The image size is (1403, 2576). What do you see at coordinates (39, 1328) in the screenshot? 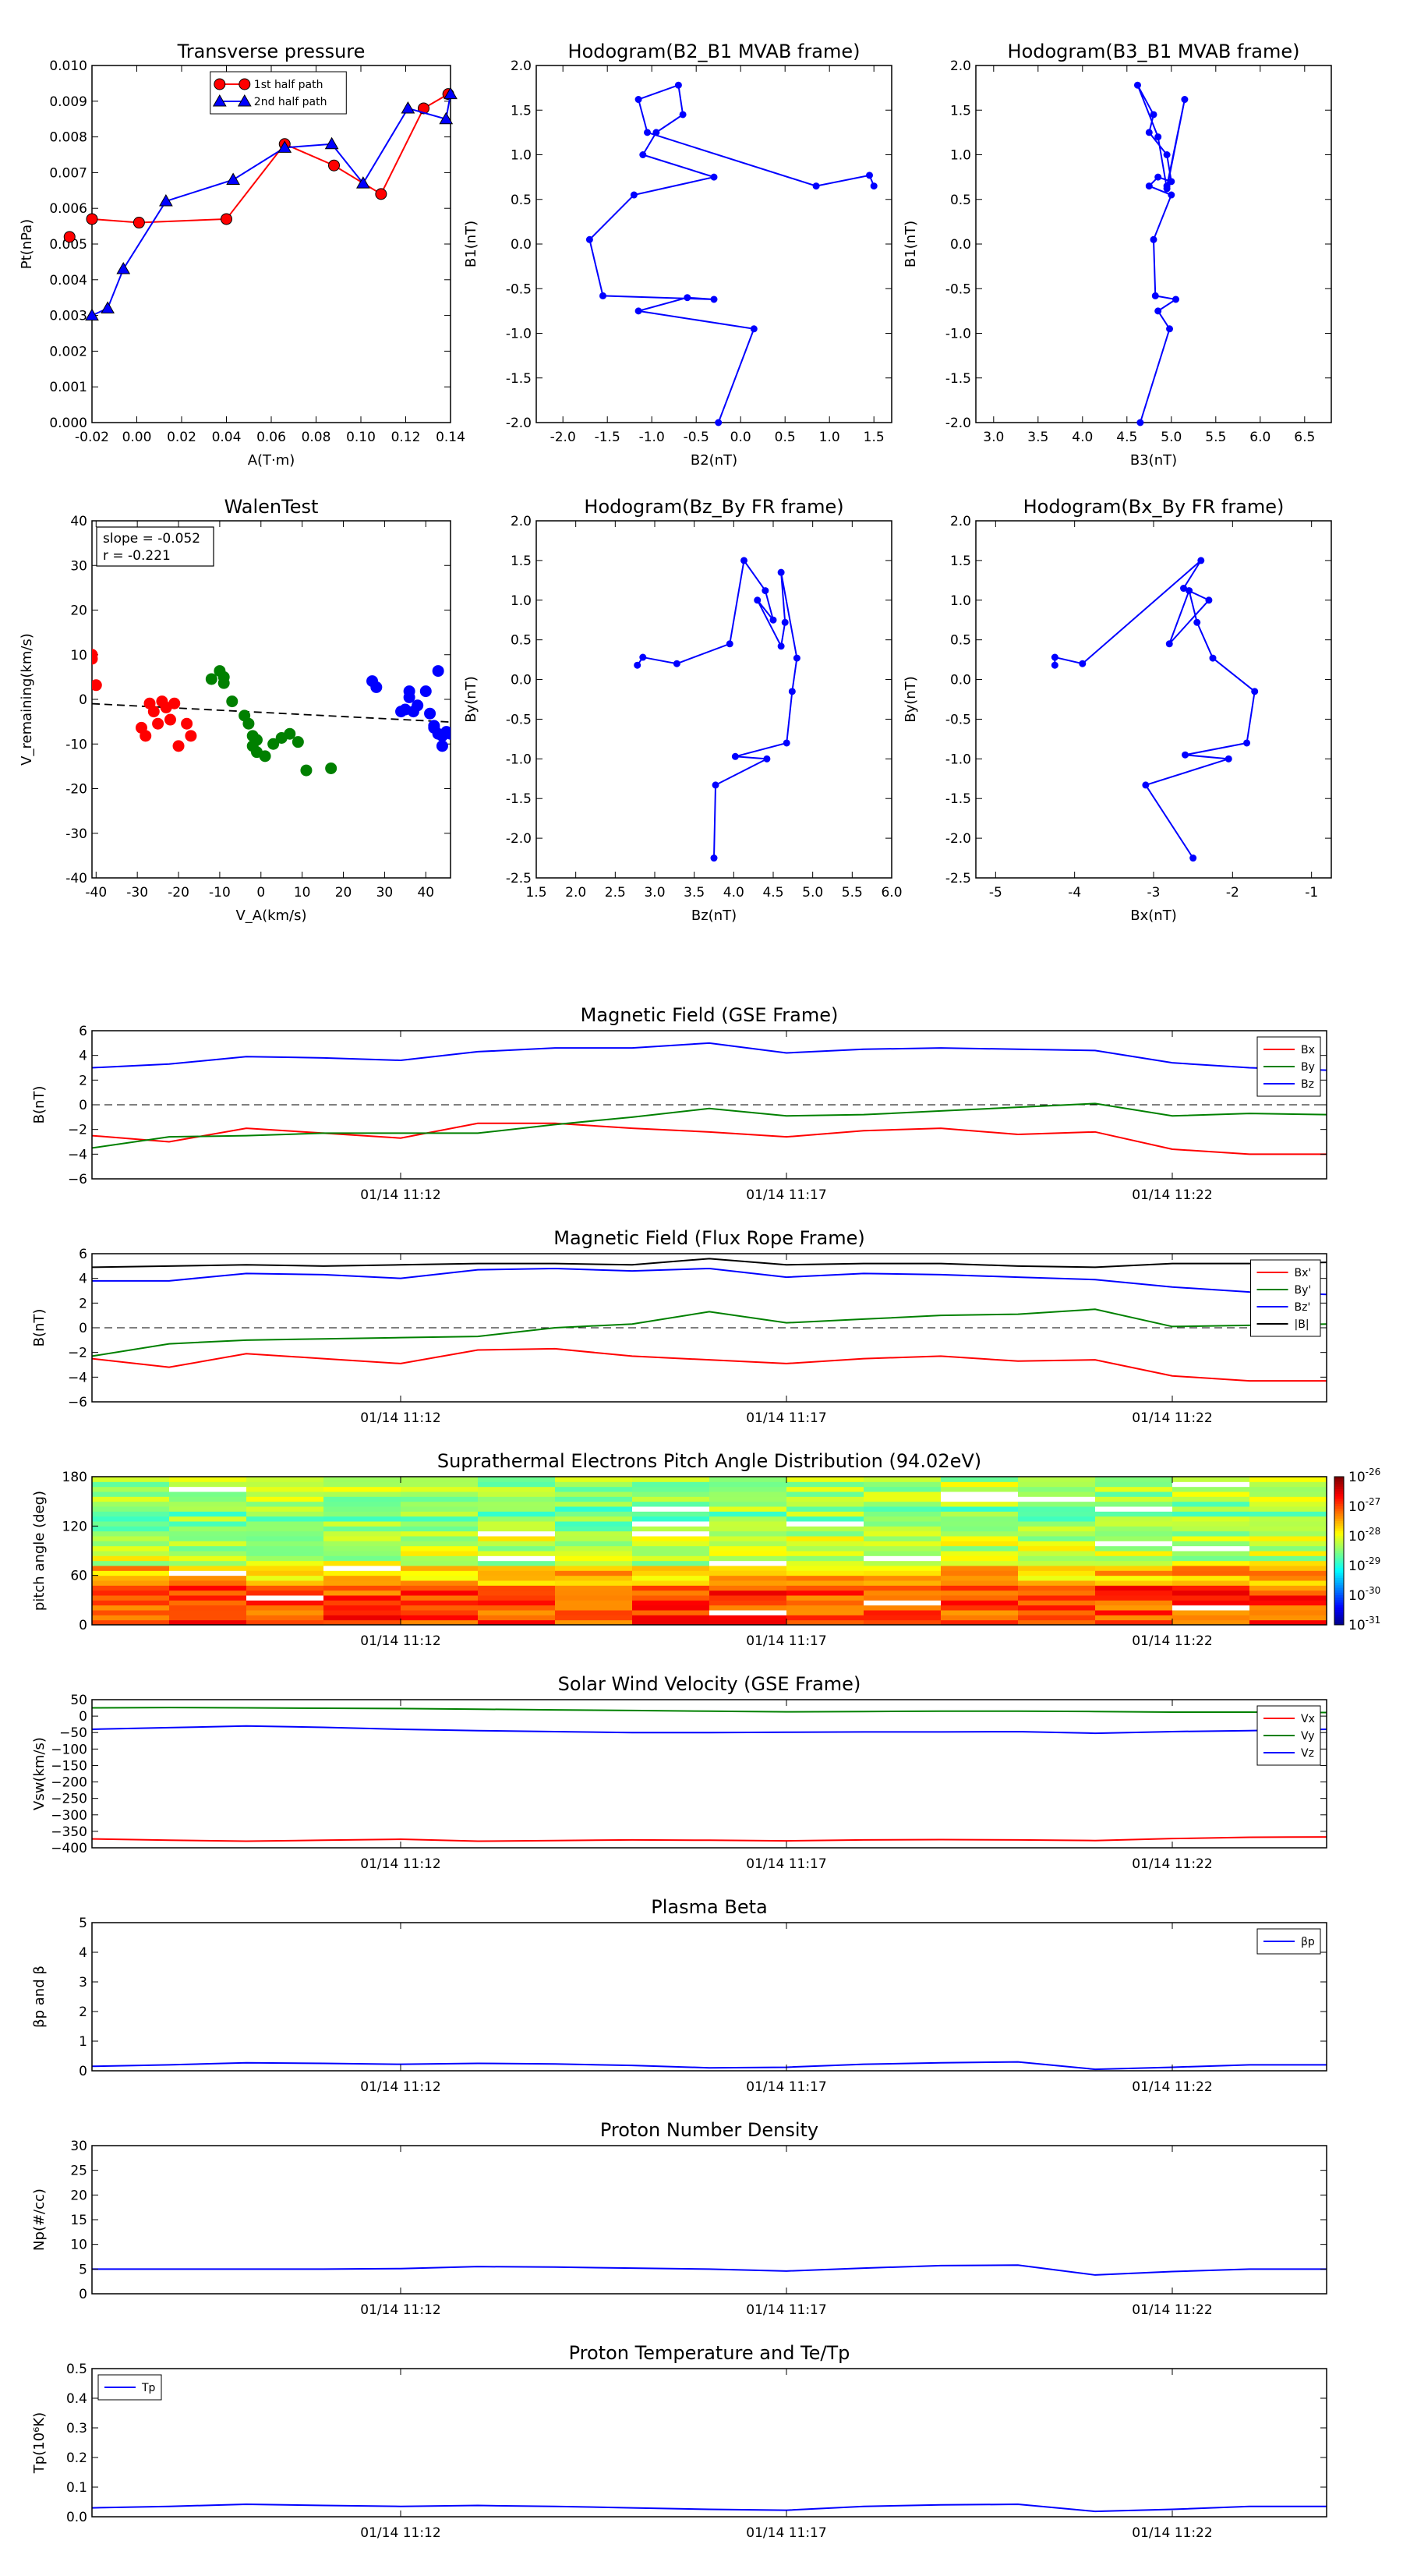
I see `y-axis-label: B(nT)` at bounding box center [39, 1328].